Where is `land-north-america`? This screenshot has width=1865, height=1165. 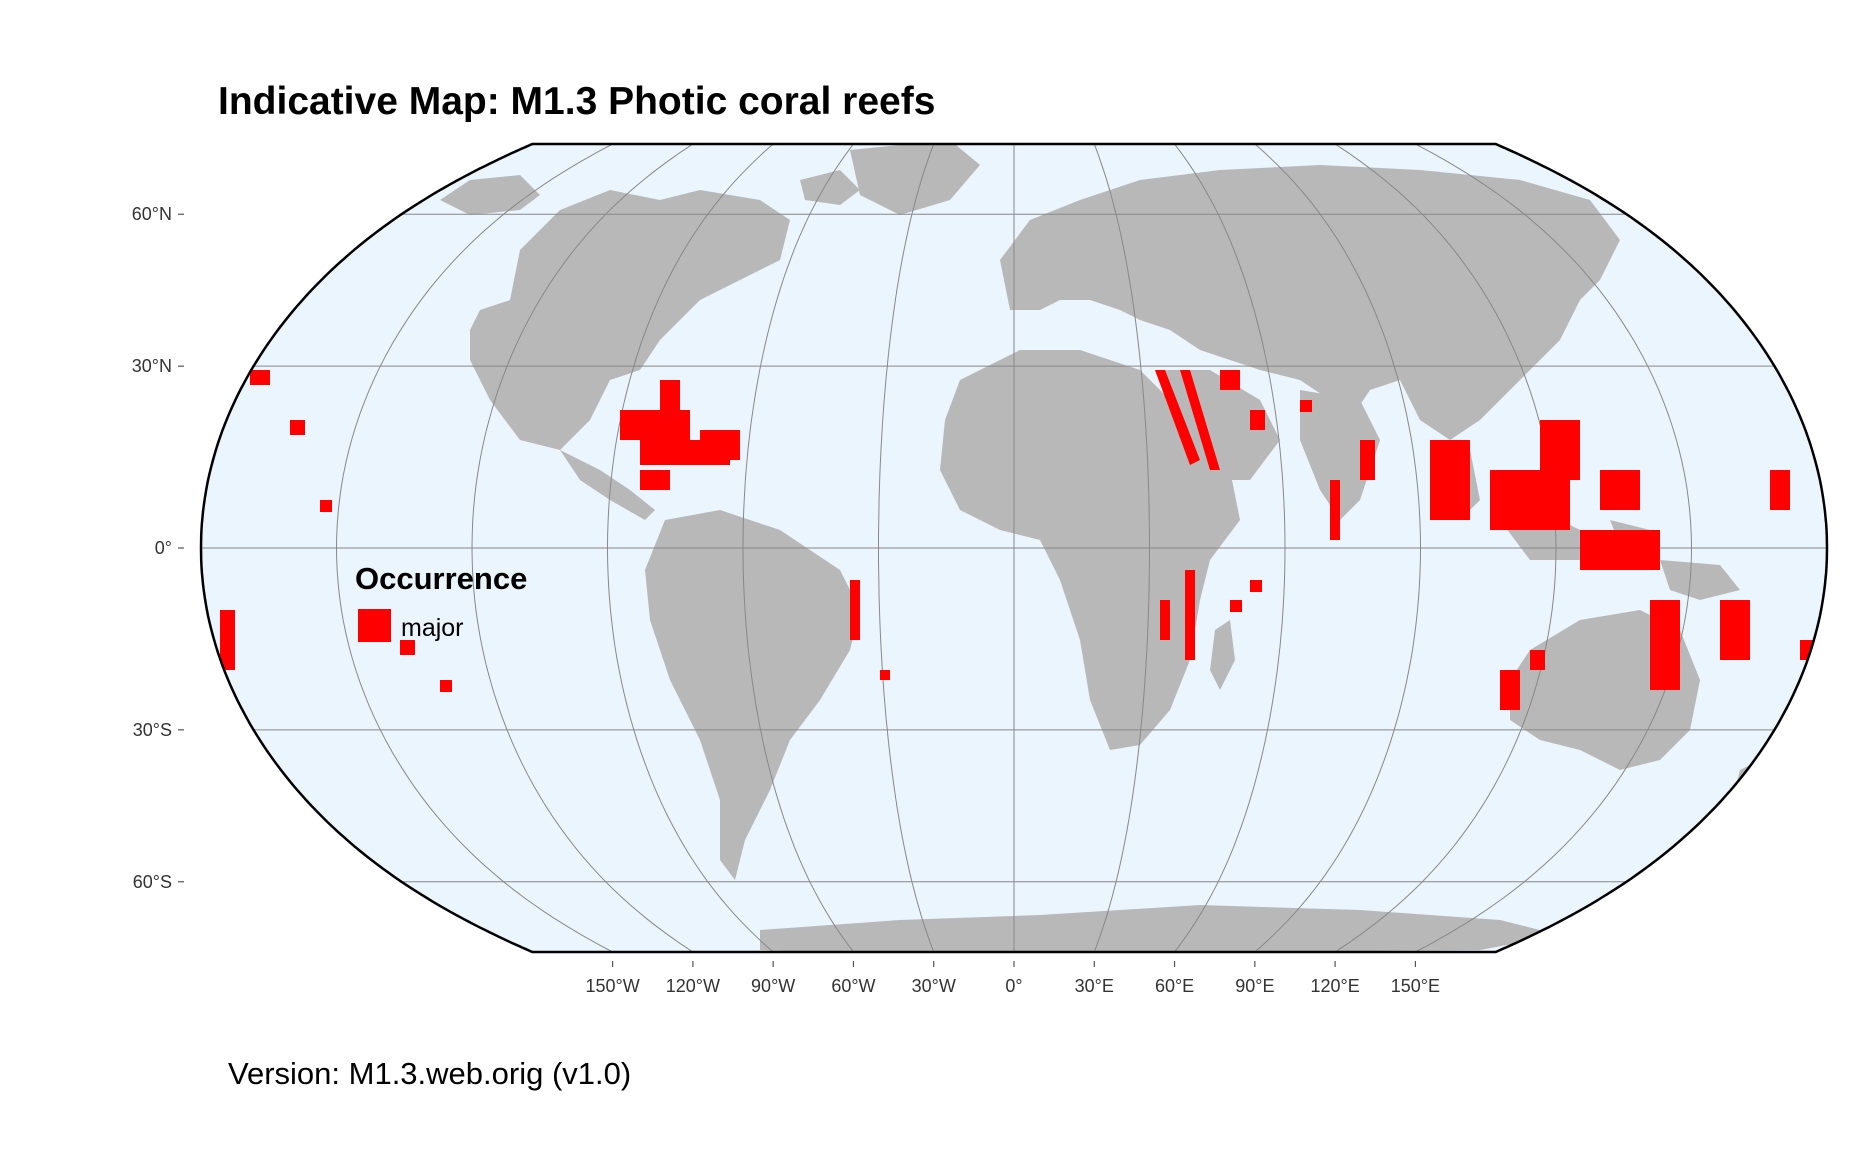
land-north-america is located at coordinates (650, 310).